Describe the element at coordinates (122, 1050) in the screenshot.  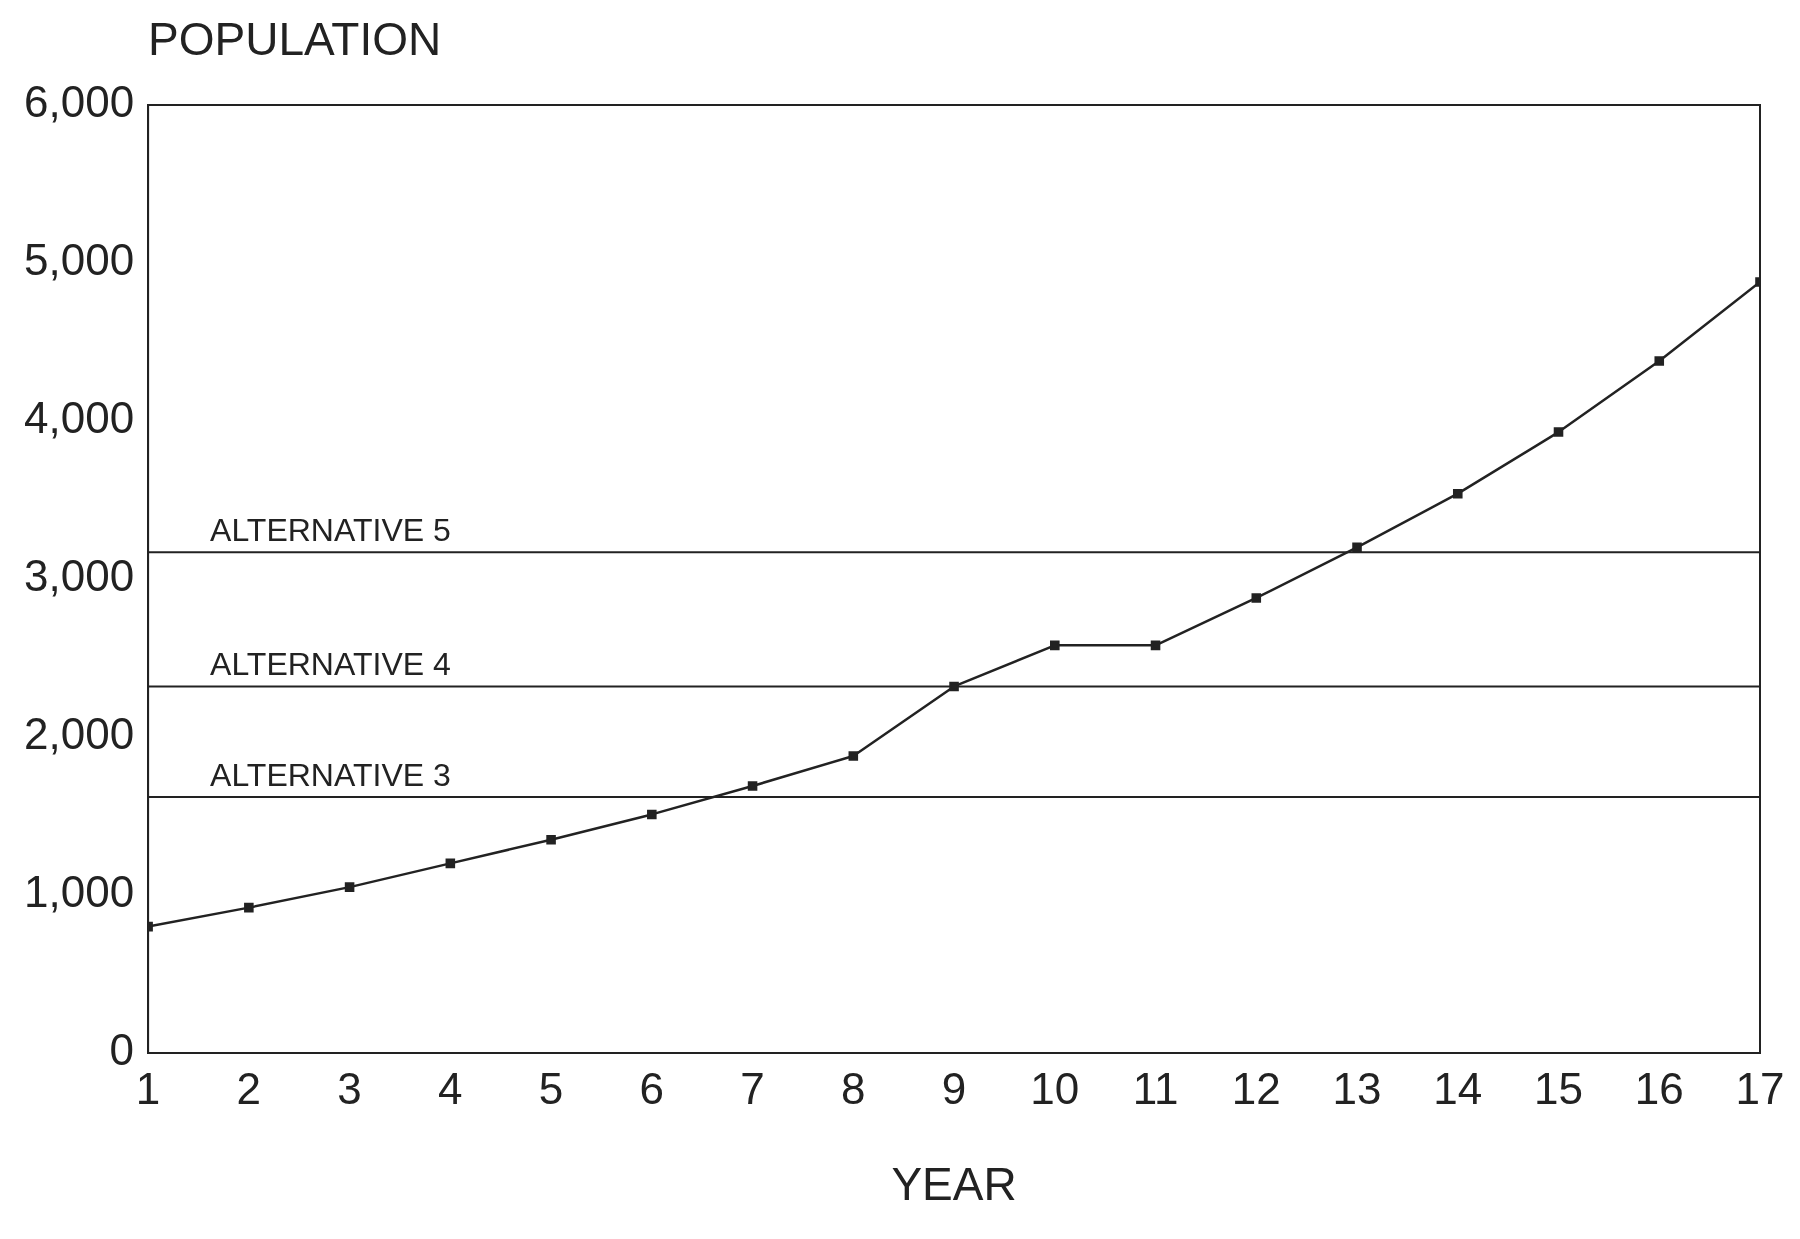
I see `y-tick-label: 0` at that location.